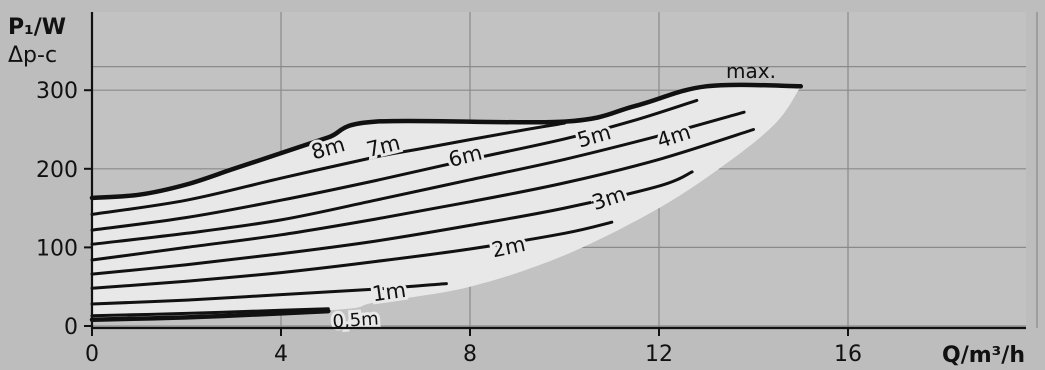  What do you see at coordinates (352, 255) in the screenshot?
I see `series-line-2m` at bounding box center [352, 255].